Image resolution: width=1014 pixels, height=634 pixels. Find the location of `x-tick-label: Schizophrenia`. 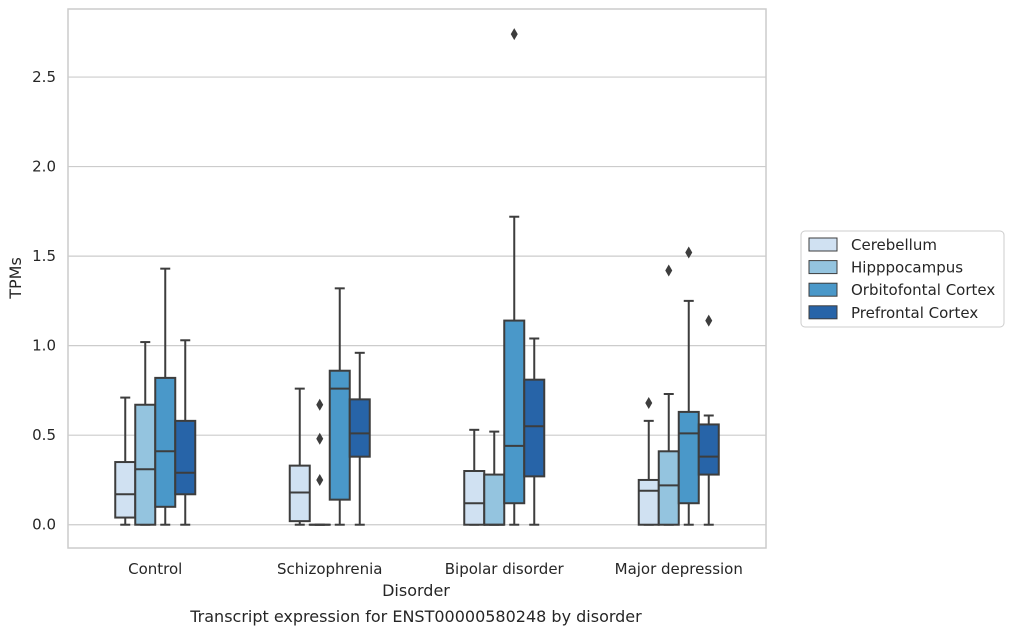

x-tick-label: Schizophrenia is located at coordinates (329, 569).